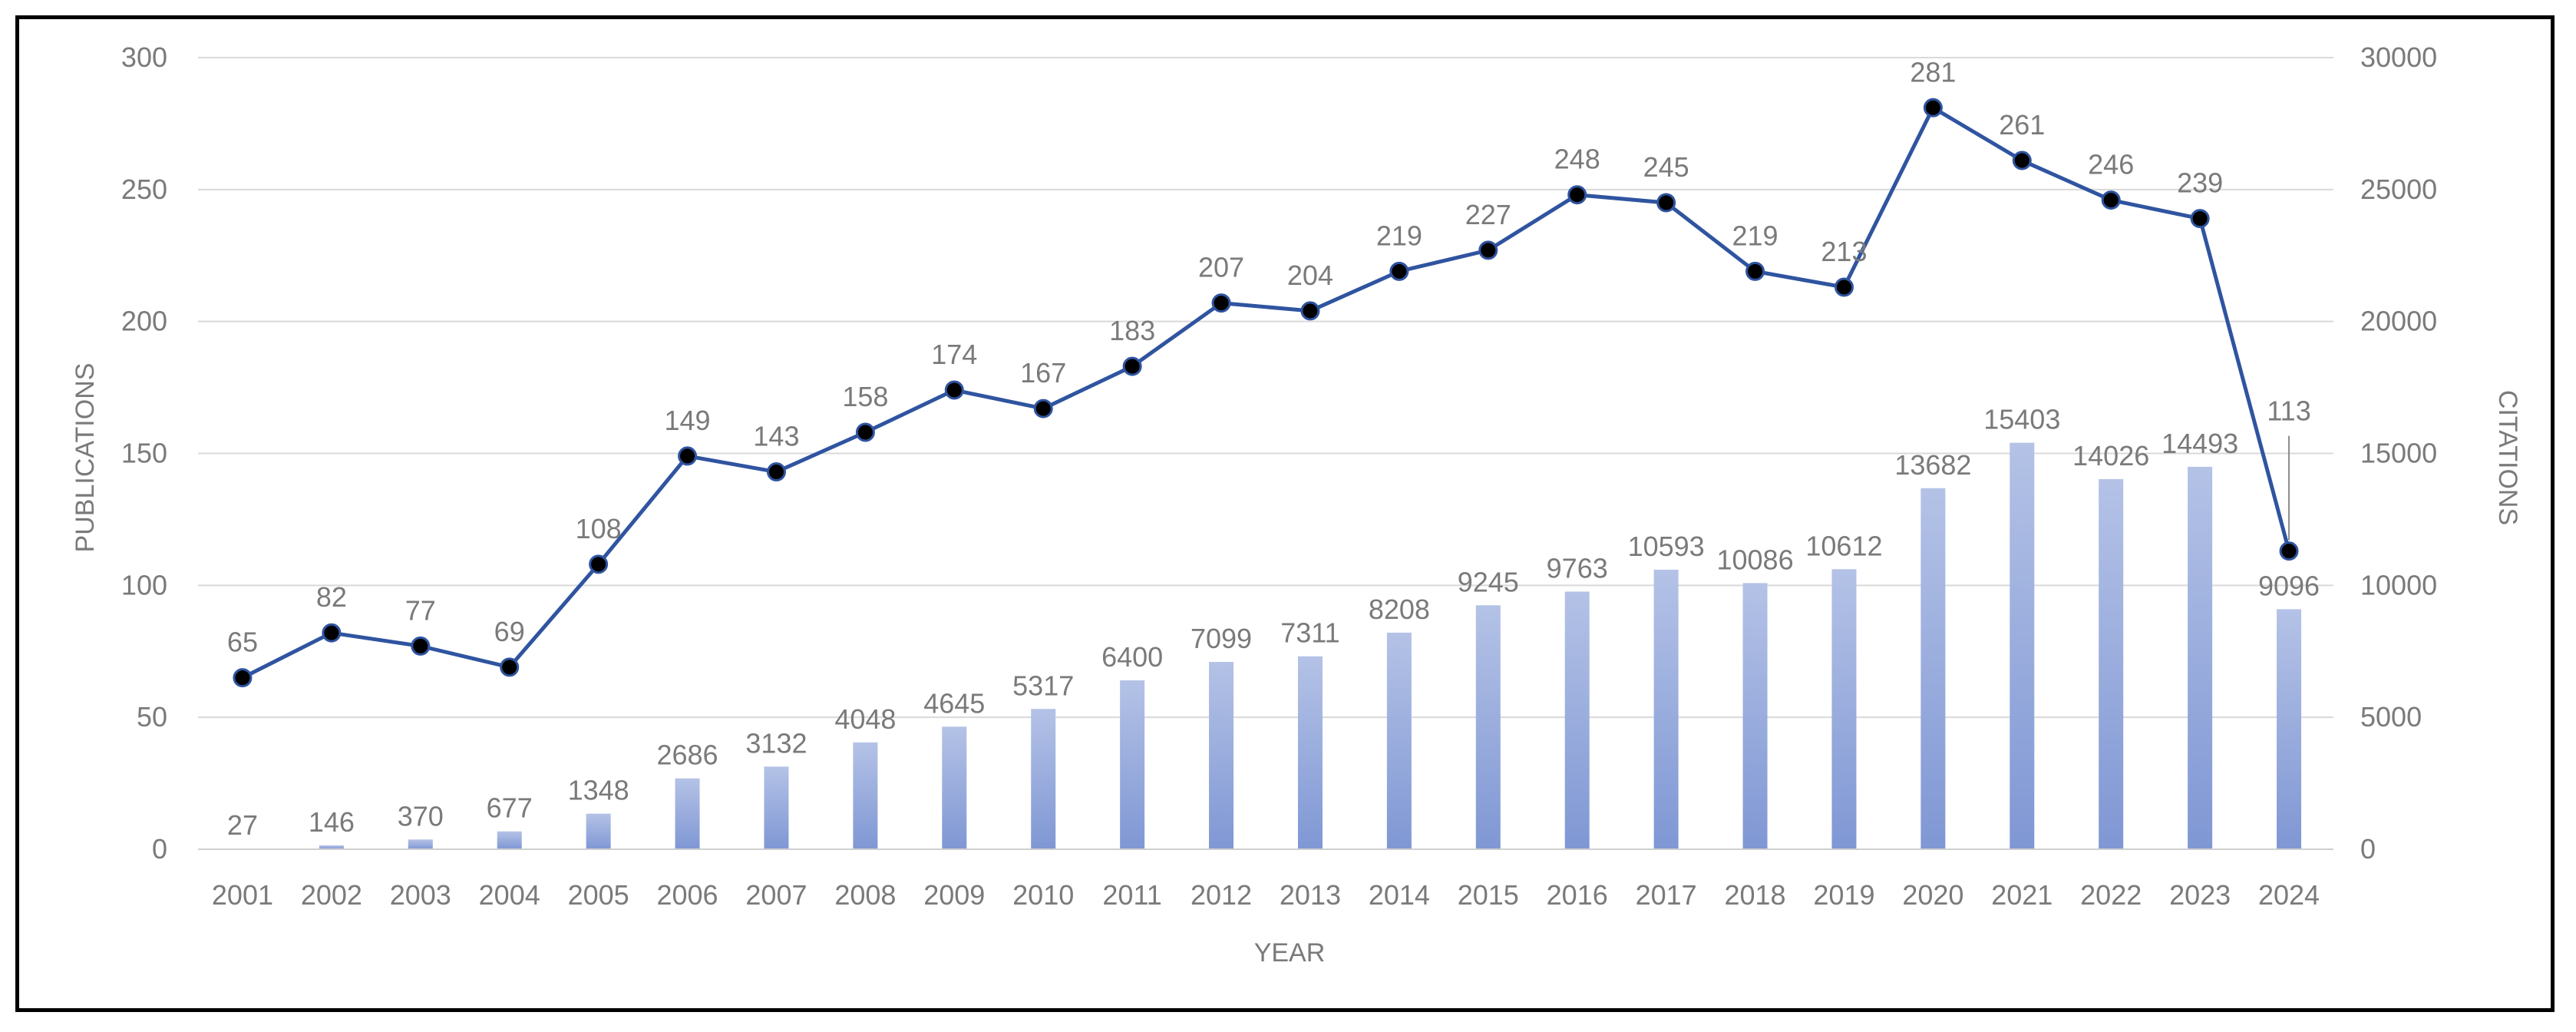 The image size is (2576, 1032). Describe the element at coordinates (2398, 454) in the screenshot. I see `right-tick-label: 15000` at that location.